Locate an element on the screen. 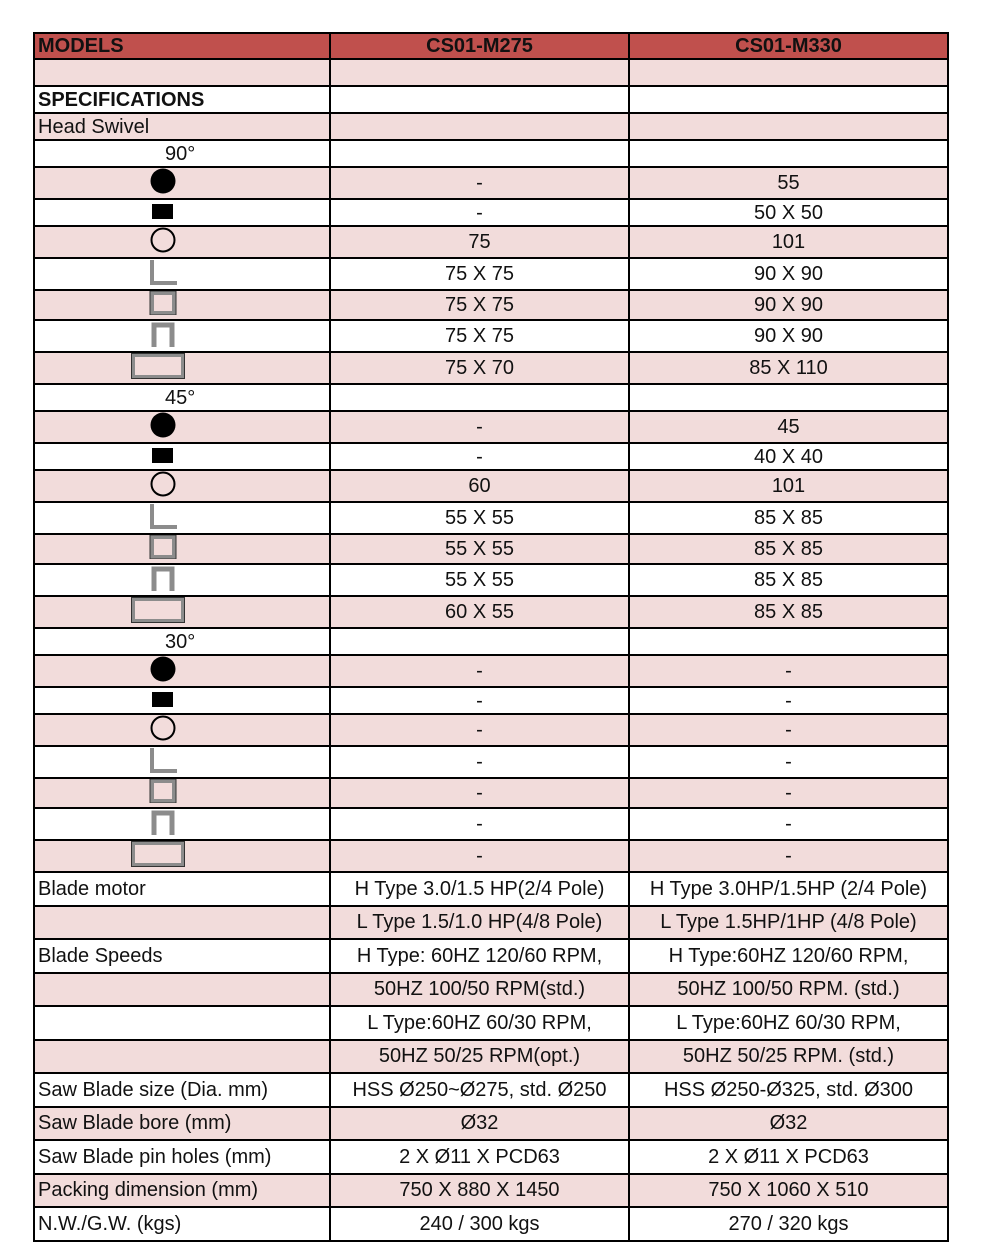 This screenshot has width=985, height=1259. model-cs01-m330-header: CS01-M330 is located at coordinates (788, 46).